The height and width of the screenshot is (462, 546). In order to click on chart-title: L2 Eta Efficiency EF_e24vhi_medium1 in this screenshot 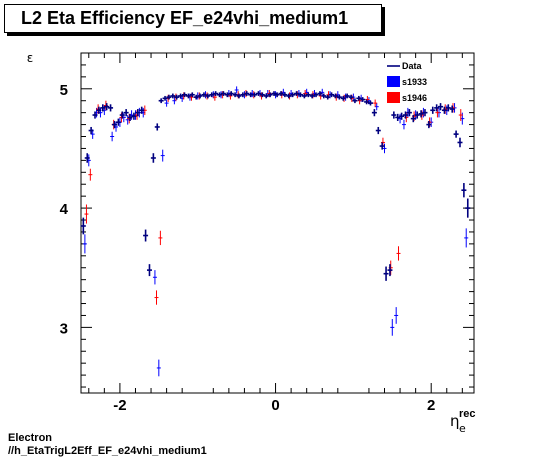, I will do `click(185, 18)`.